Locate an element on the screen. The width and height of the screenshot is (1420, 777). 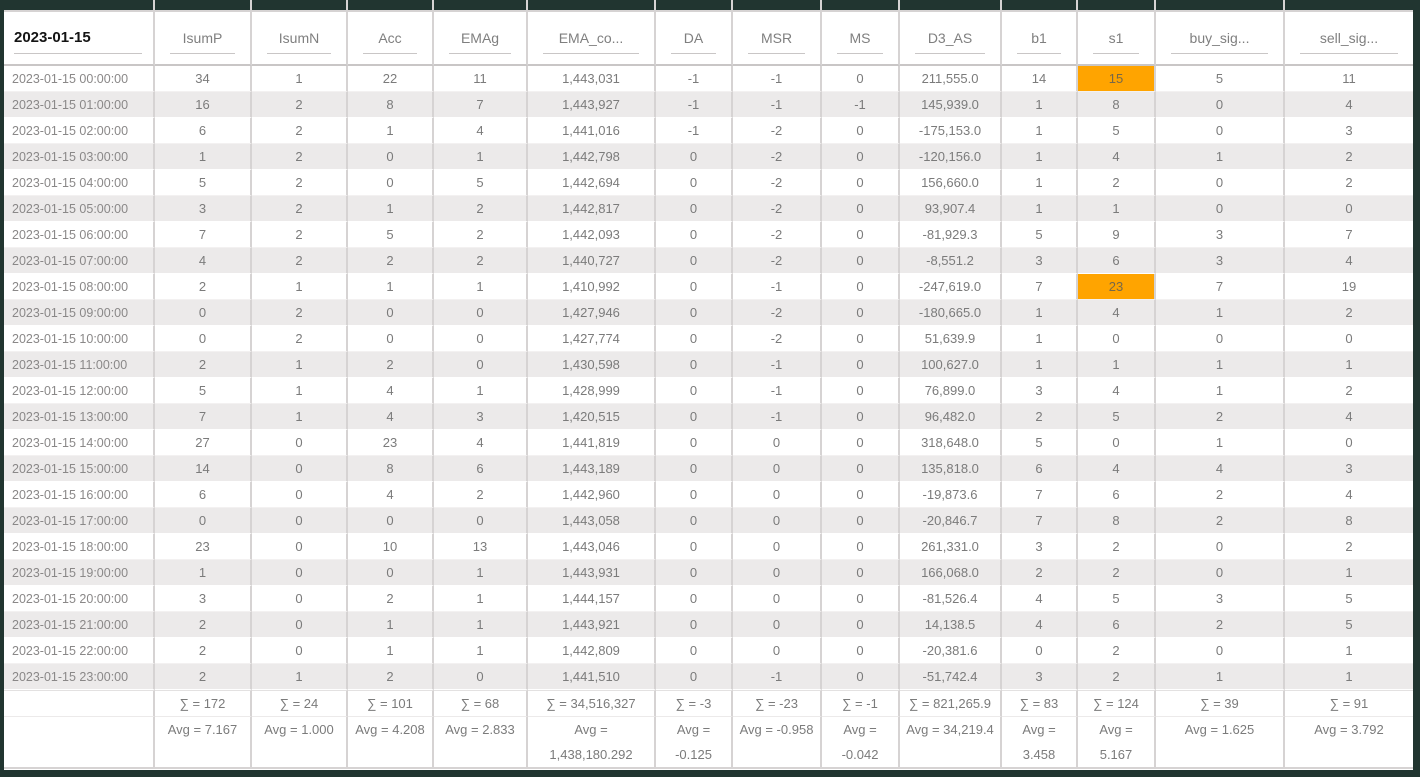
time-cell: 2023-01-15 09:00:00 is located at coordinates (79, 313).